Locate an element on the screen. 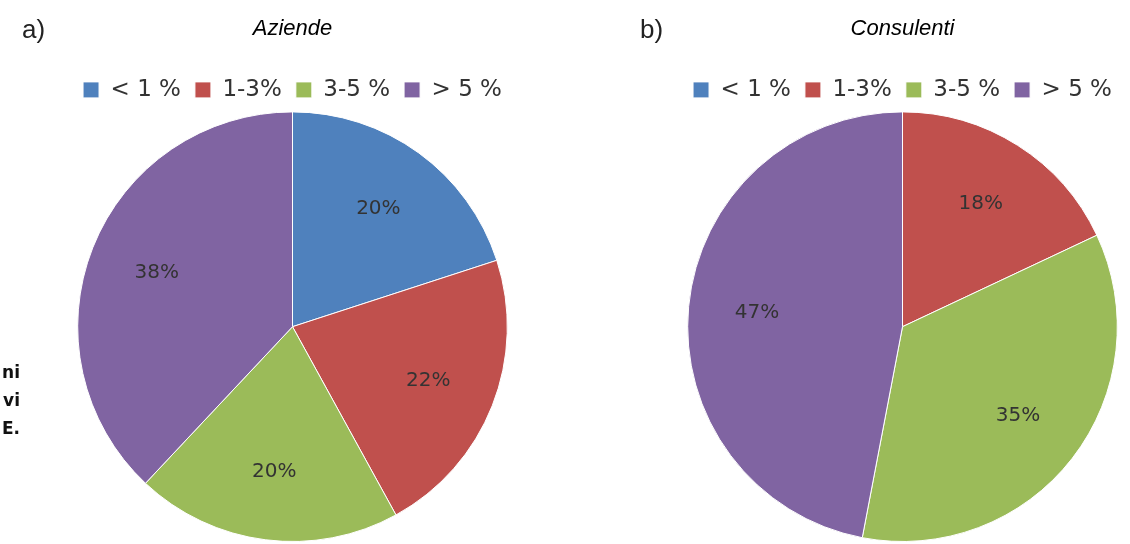  text: ni is located at coordinates (11, 372).